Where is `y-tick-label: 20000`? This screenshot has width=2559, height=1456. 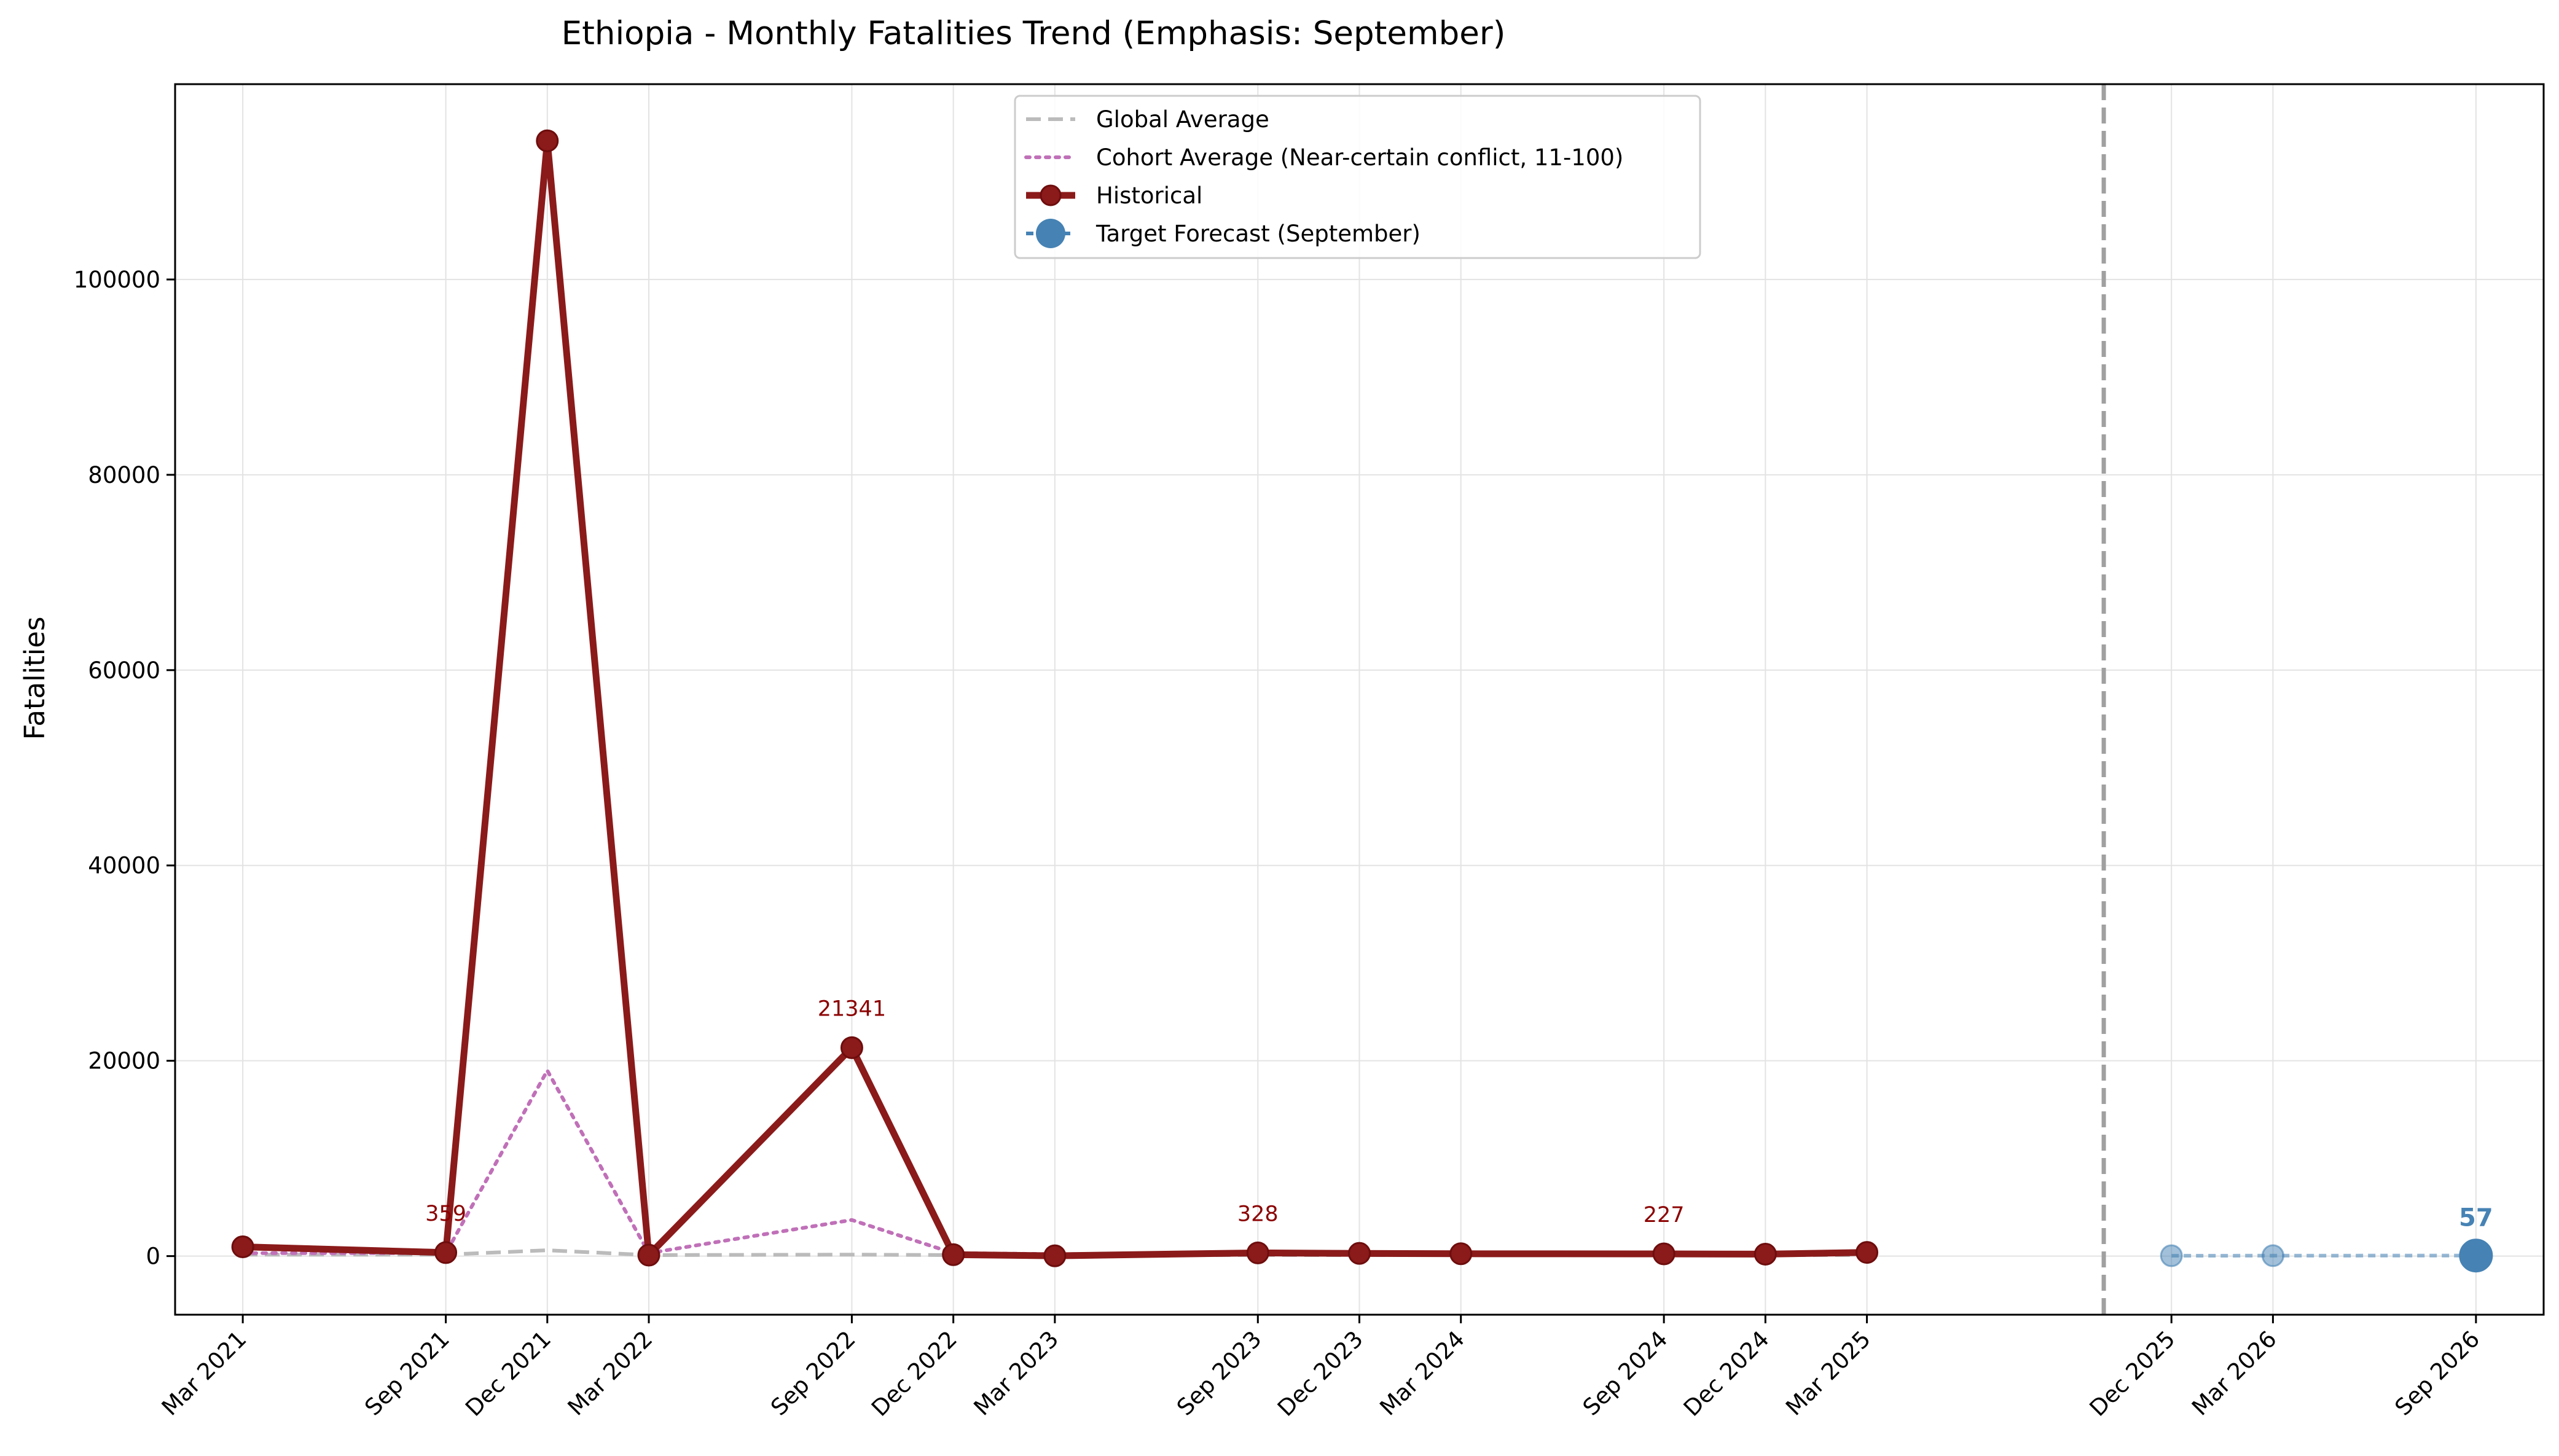 y-tick-label: 20000 is located at coordinates (124, 1061).